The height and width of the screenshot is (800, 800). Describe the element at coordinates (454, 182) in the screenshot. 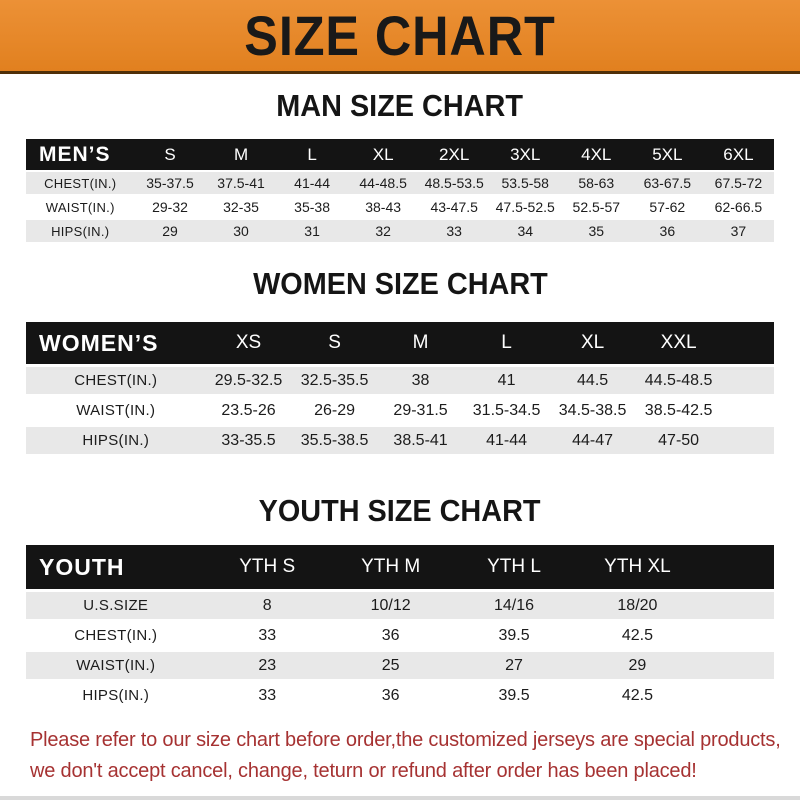

I see `size-cell: 48.5-53.5` at that location.